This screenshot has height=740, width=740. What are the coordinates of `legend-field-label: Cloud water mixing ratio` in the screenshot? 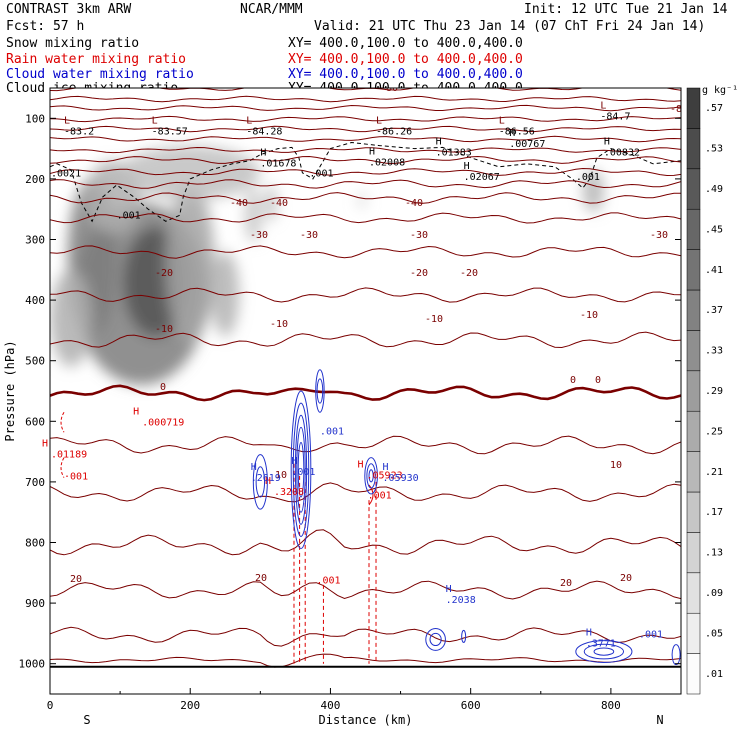 It's located at (100, 74).